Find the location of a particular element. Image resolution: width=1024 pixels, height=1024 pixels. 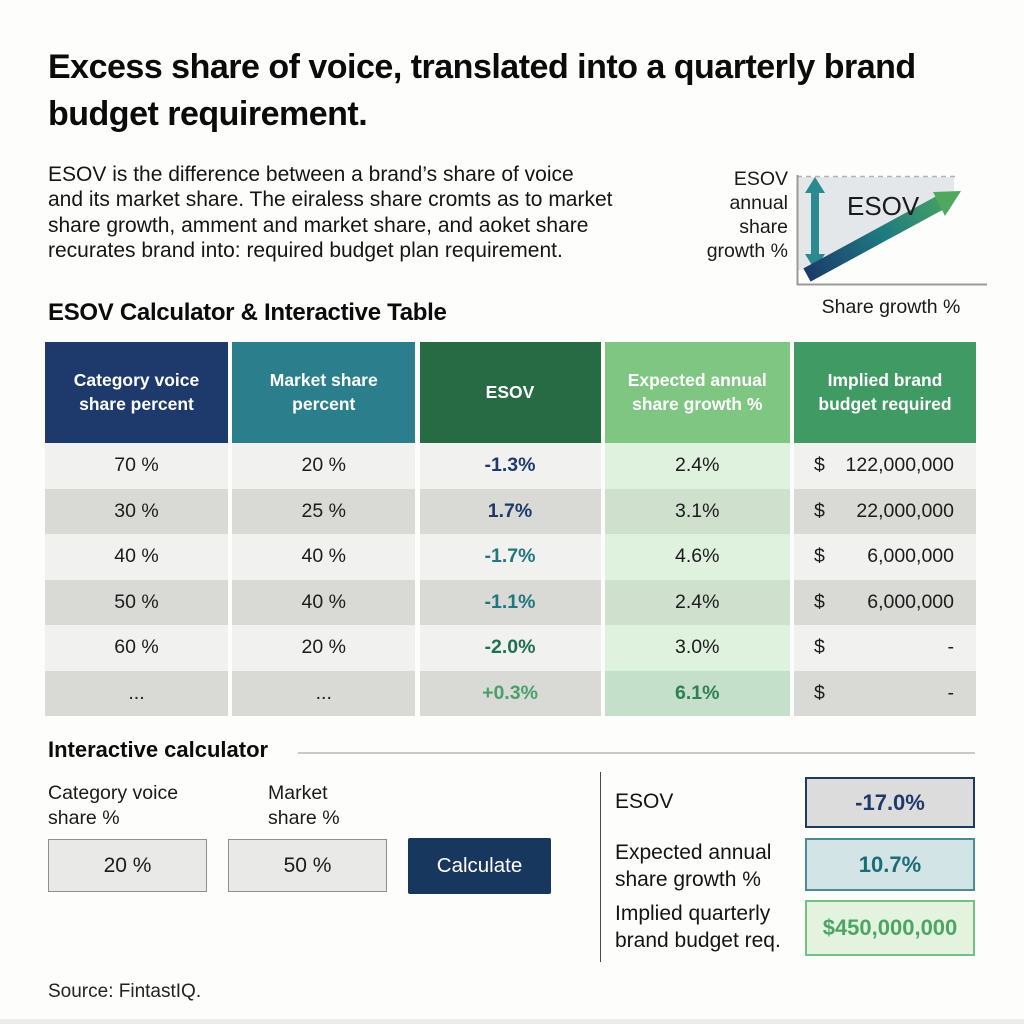

growth-result-value: 10.7% is located at coordinates (890, 864).